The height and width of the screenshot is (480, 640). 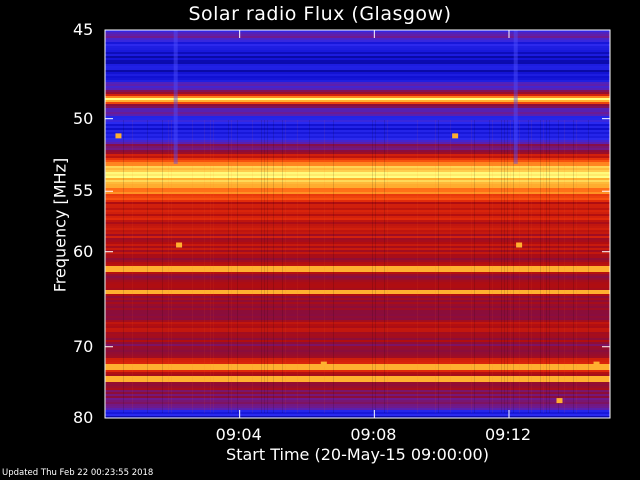 I want to click on y-tick-label: 45, so click(x=83, y=29).